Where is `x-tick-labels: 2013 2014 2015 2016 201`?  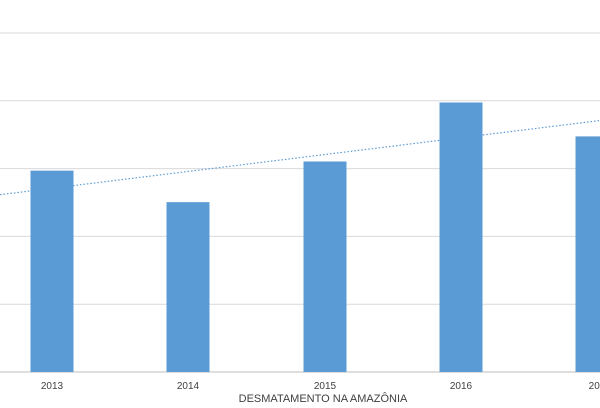 x-tick-labels: 2013 2014 2015 2016 201 is located at coordinates (320, 386).